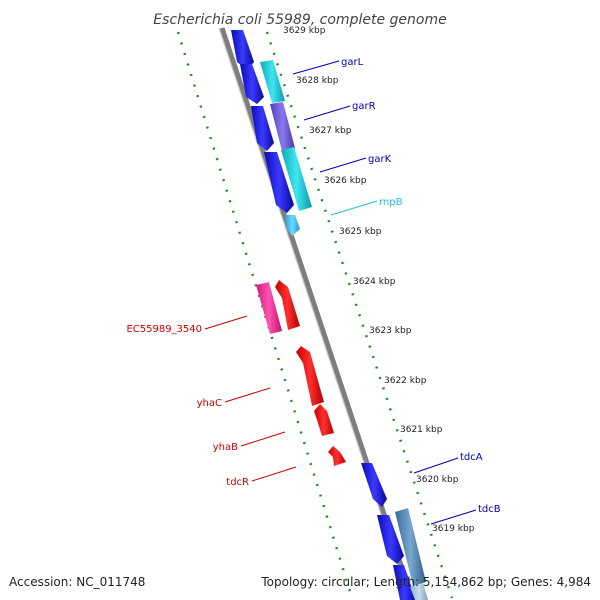 This screenshot has width=600, height=600. What do you see at coordinates (352, 62) in the screenshot?
I see `gene-label-garL: garL` at bounding box center [352, 62].